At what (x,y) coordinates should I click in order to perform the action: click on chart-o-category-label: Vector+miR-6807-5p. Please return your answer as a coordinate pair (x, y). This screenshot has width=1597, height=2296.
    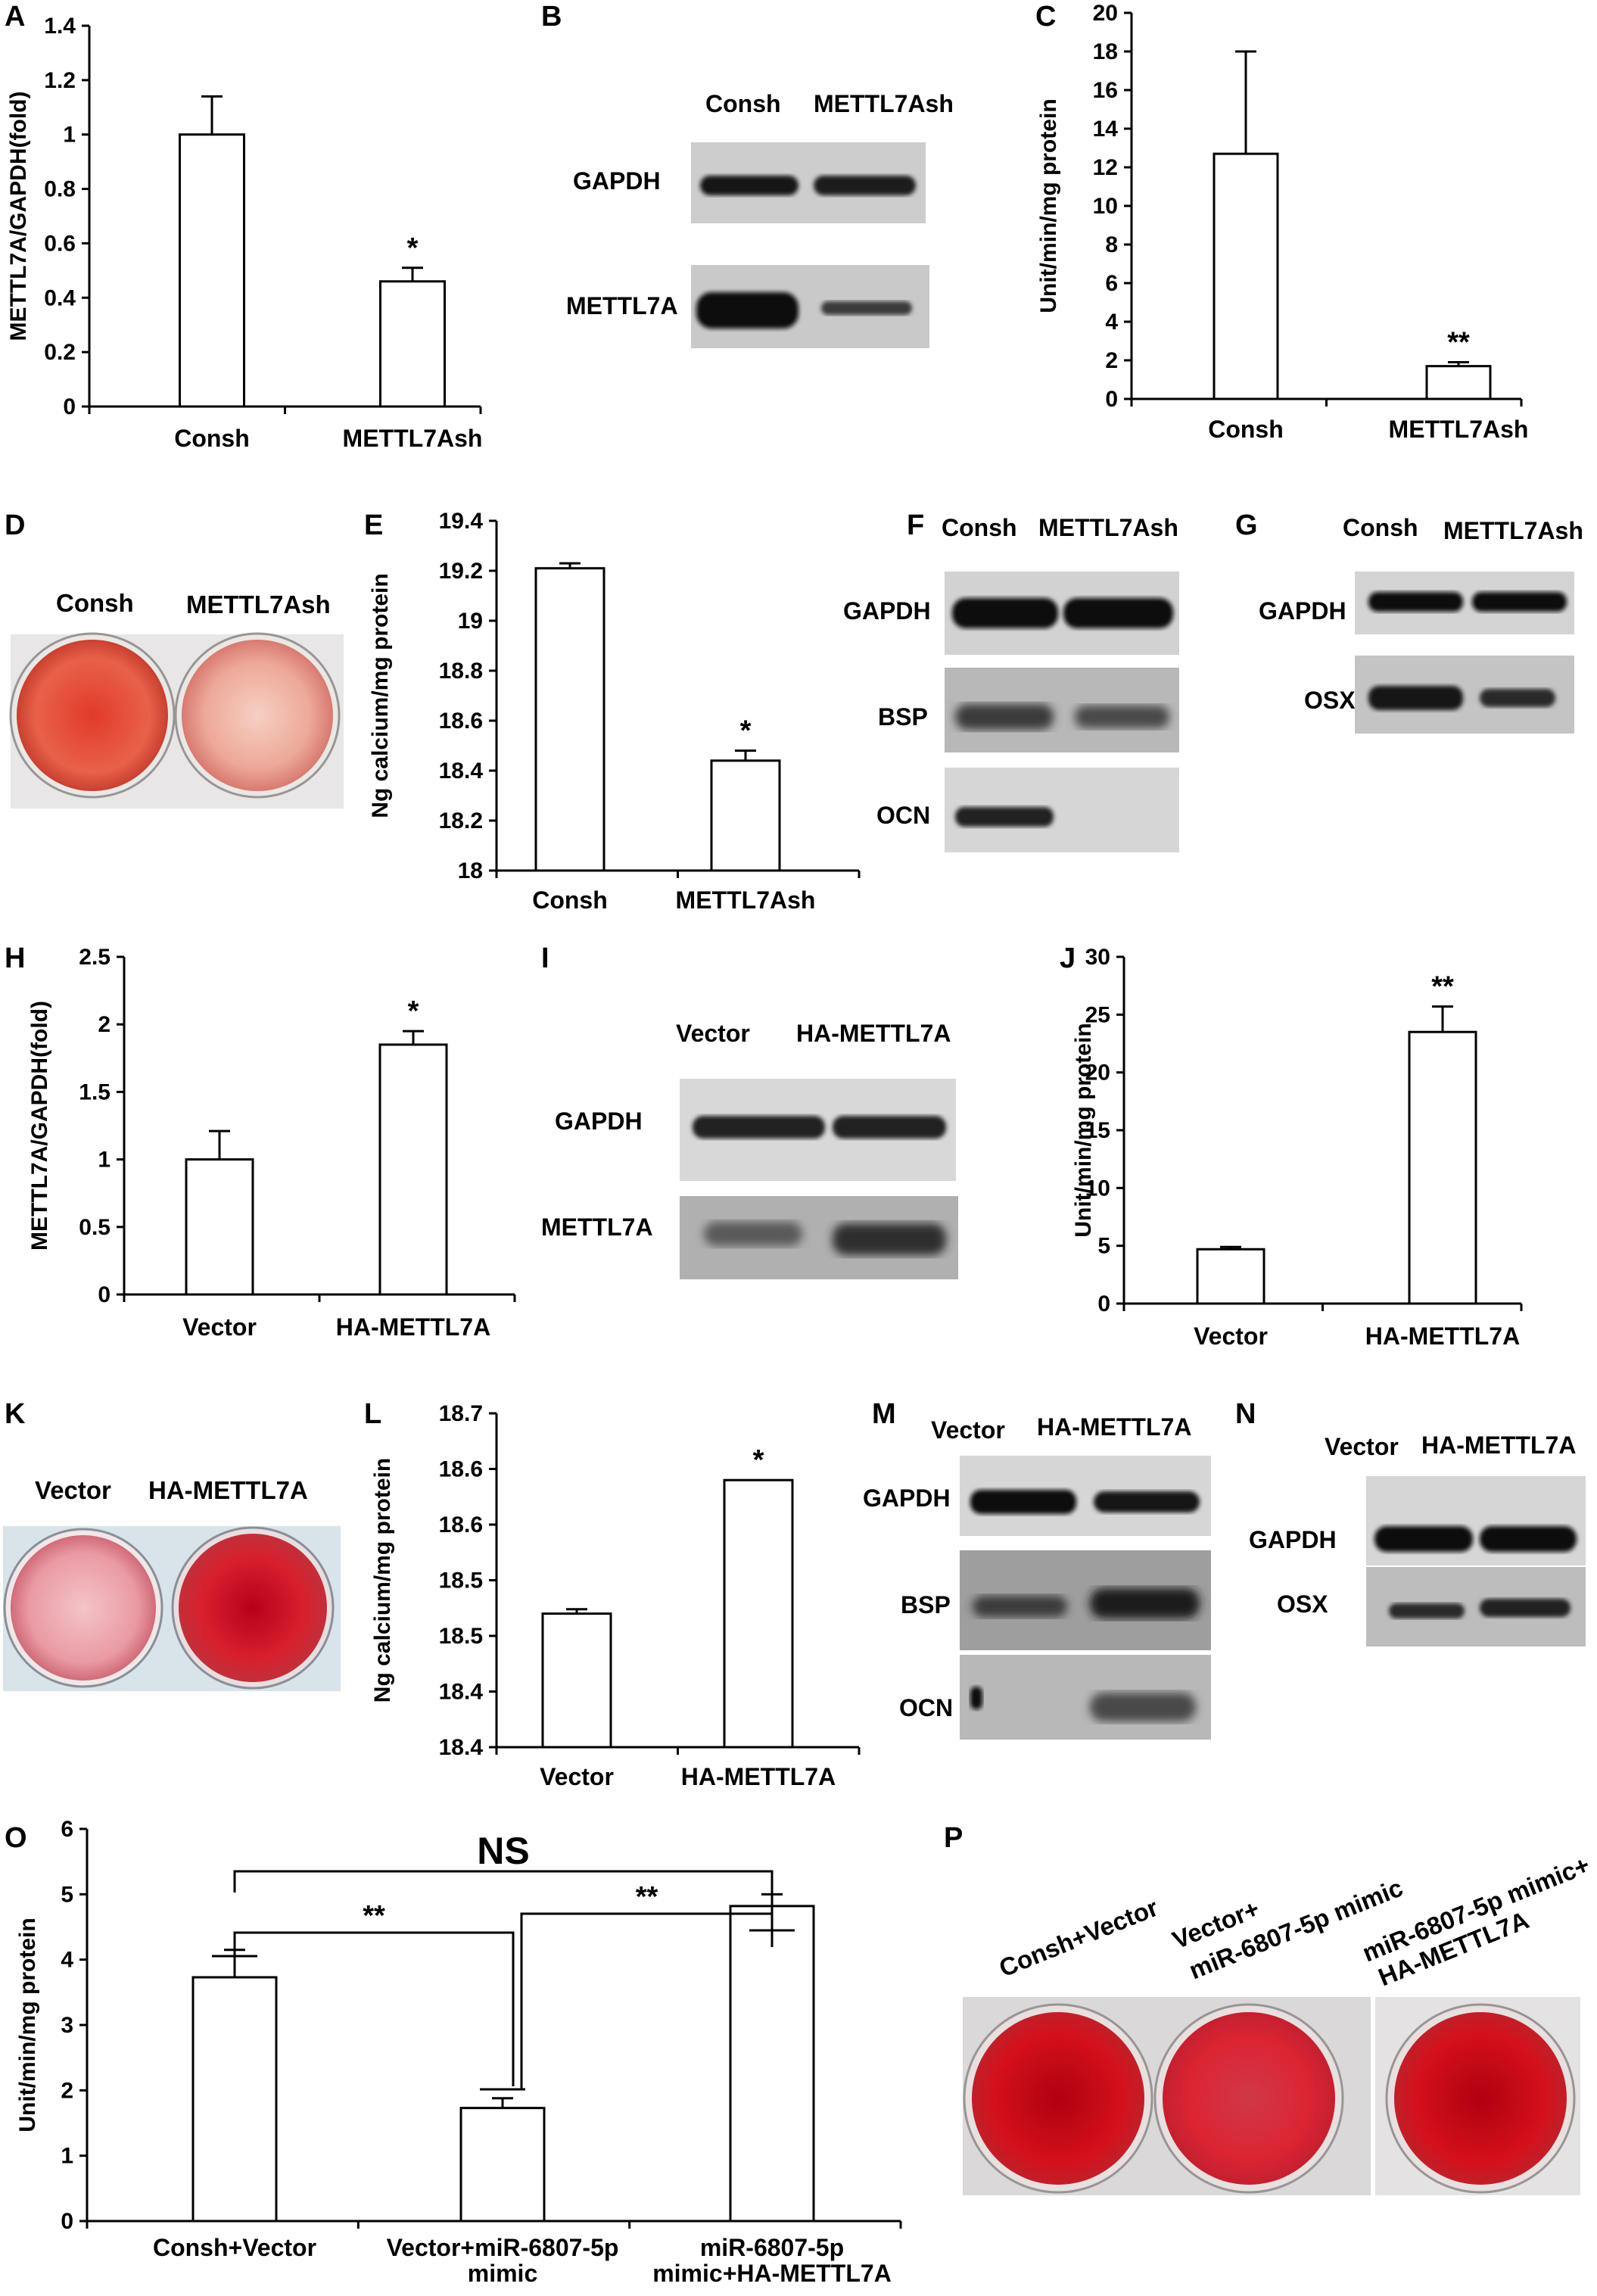
    Looking at the image, I should click on (503, 2247).